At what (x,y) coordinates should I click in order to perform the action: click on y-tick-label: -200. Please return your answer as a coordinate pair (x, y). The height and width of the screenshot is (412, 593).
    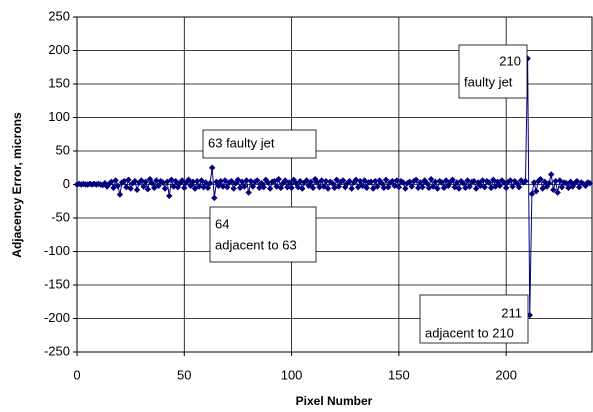
    Looking at the image, I should click on (57, 317).